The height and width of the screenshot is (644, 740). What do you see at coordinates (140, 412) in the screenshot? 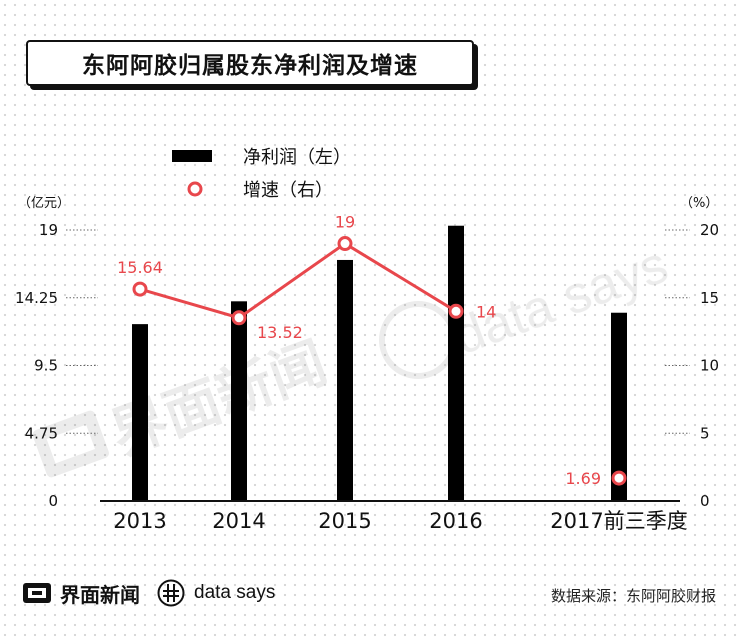
I see `bar-2013` at bounding box center [140, 412].